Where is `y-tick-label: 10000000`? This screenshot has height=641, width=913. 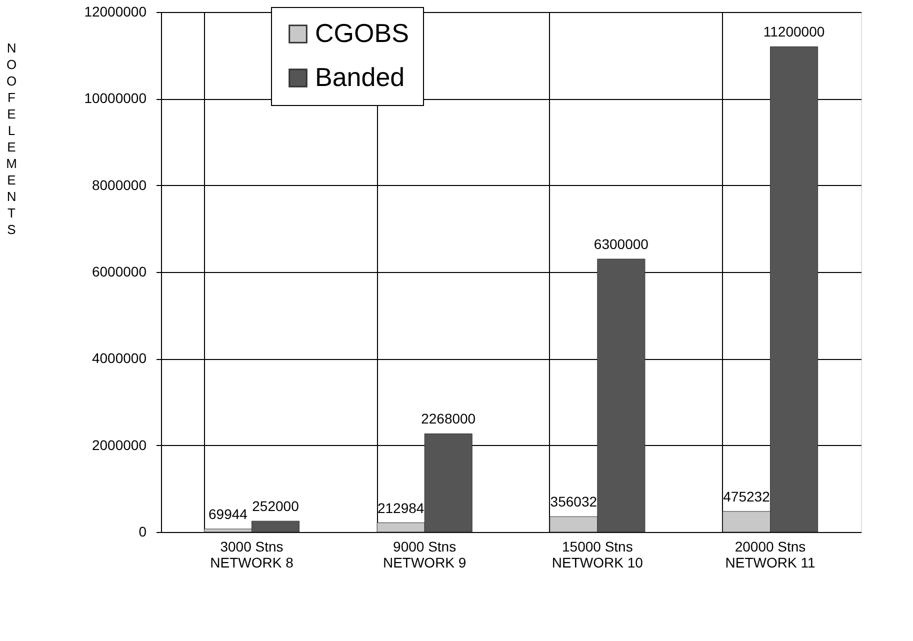
y-tick-label: 10000000 is located at coordinates (115, 98).